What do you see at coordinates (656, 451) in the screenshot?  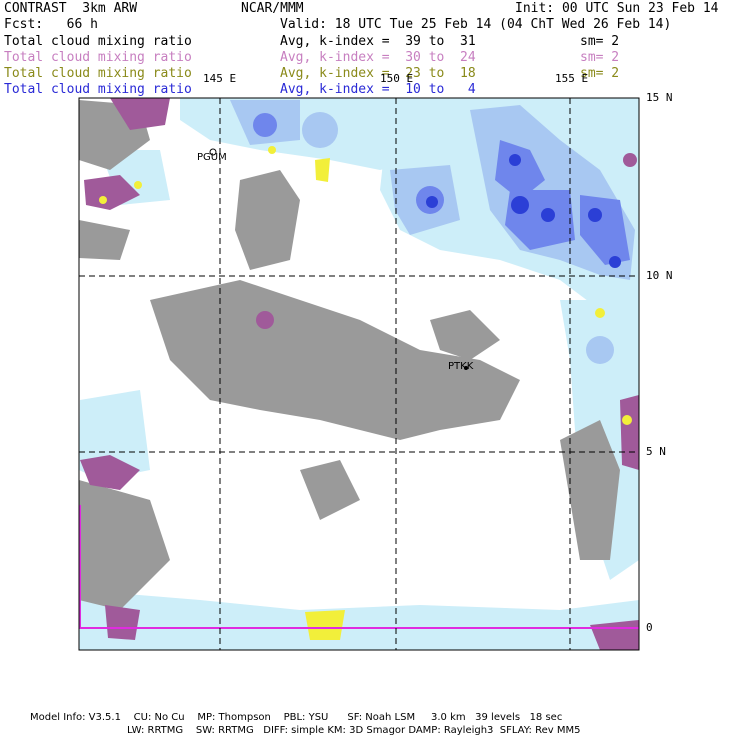 I see `lat-label-5: 5 N` at bounding box center [656, 451].